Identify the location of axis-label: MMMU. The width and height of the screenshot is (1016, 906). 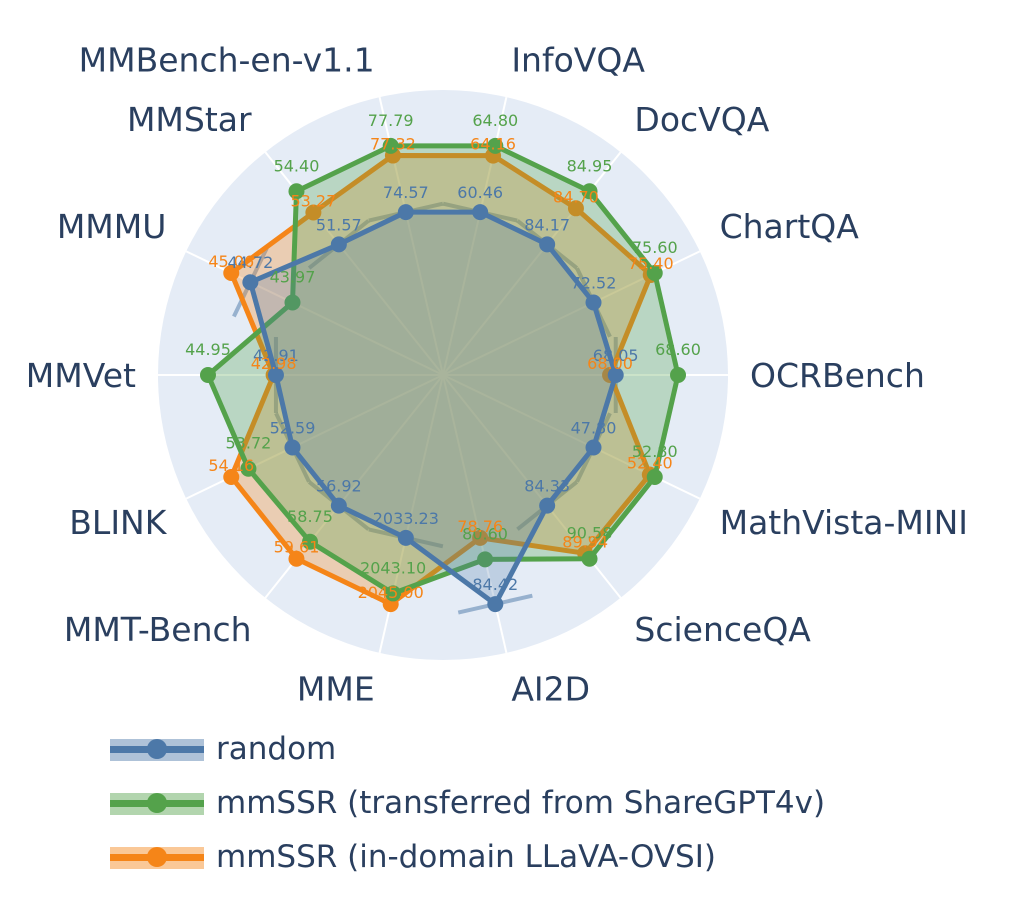
(112, 226).